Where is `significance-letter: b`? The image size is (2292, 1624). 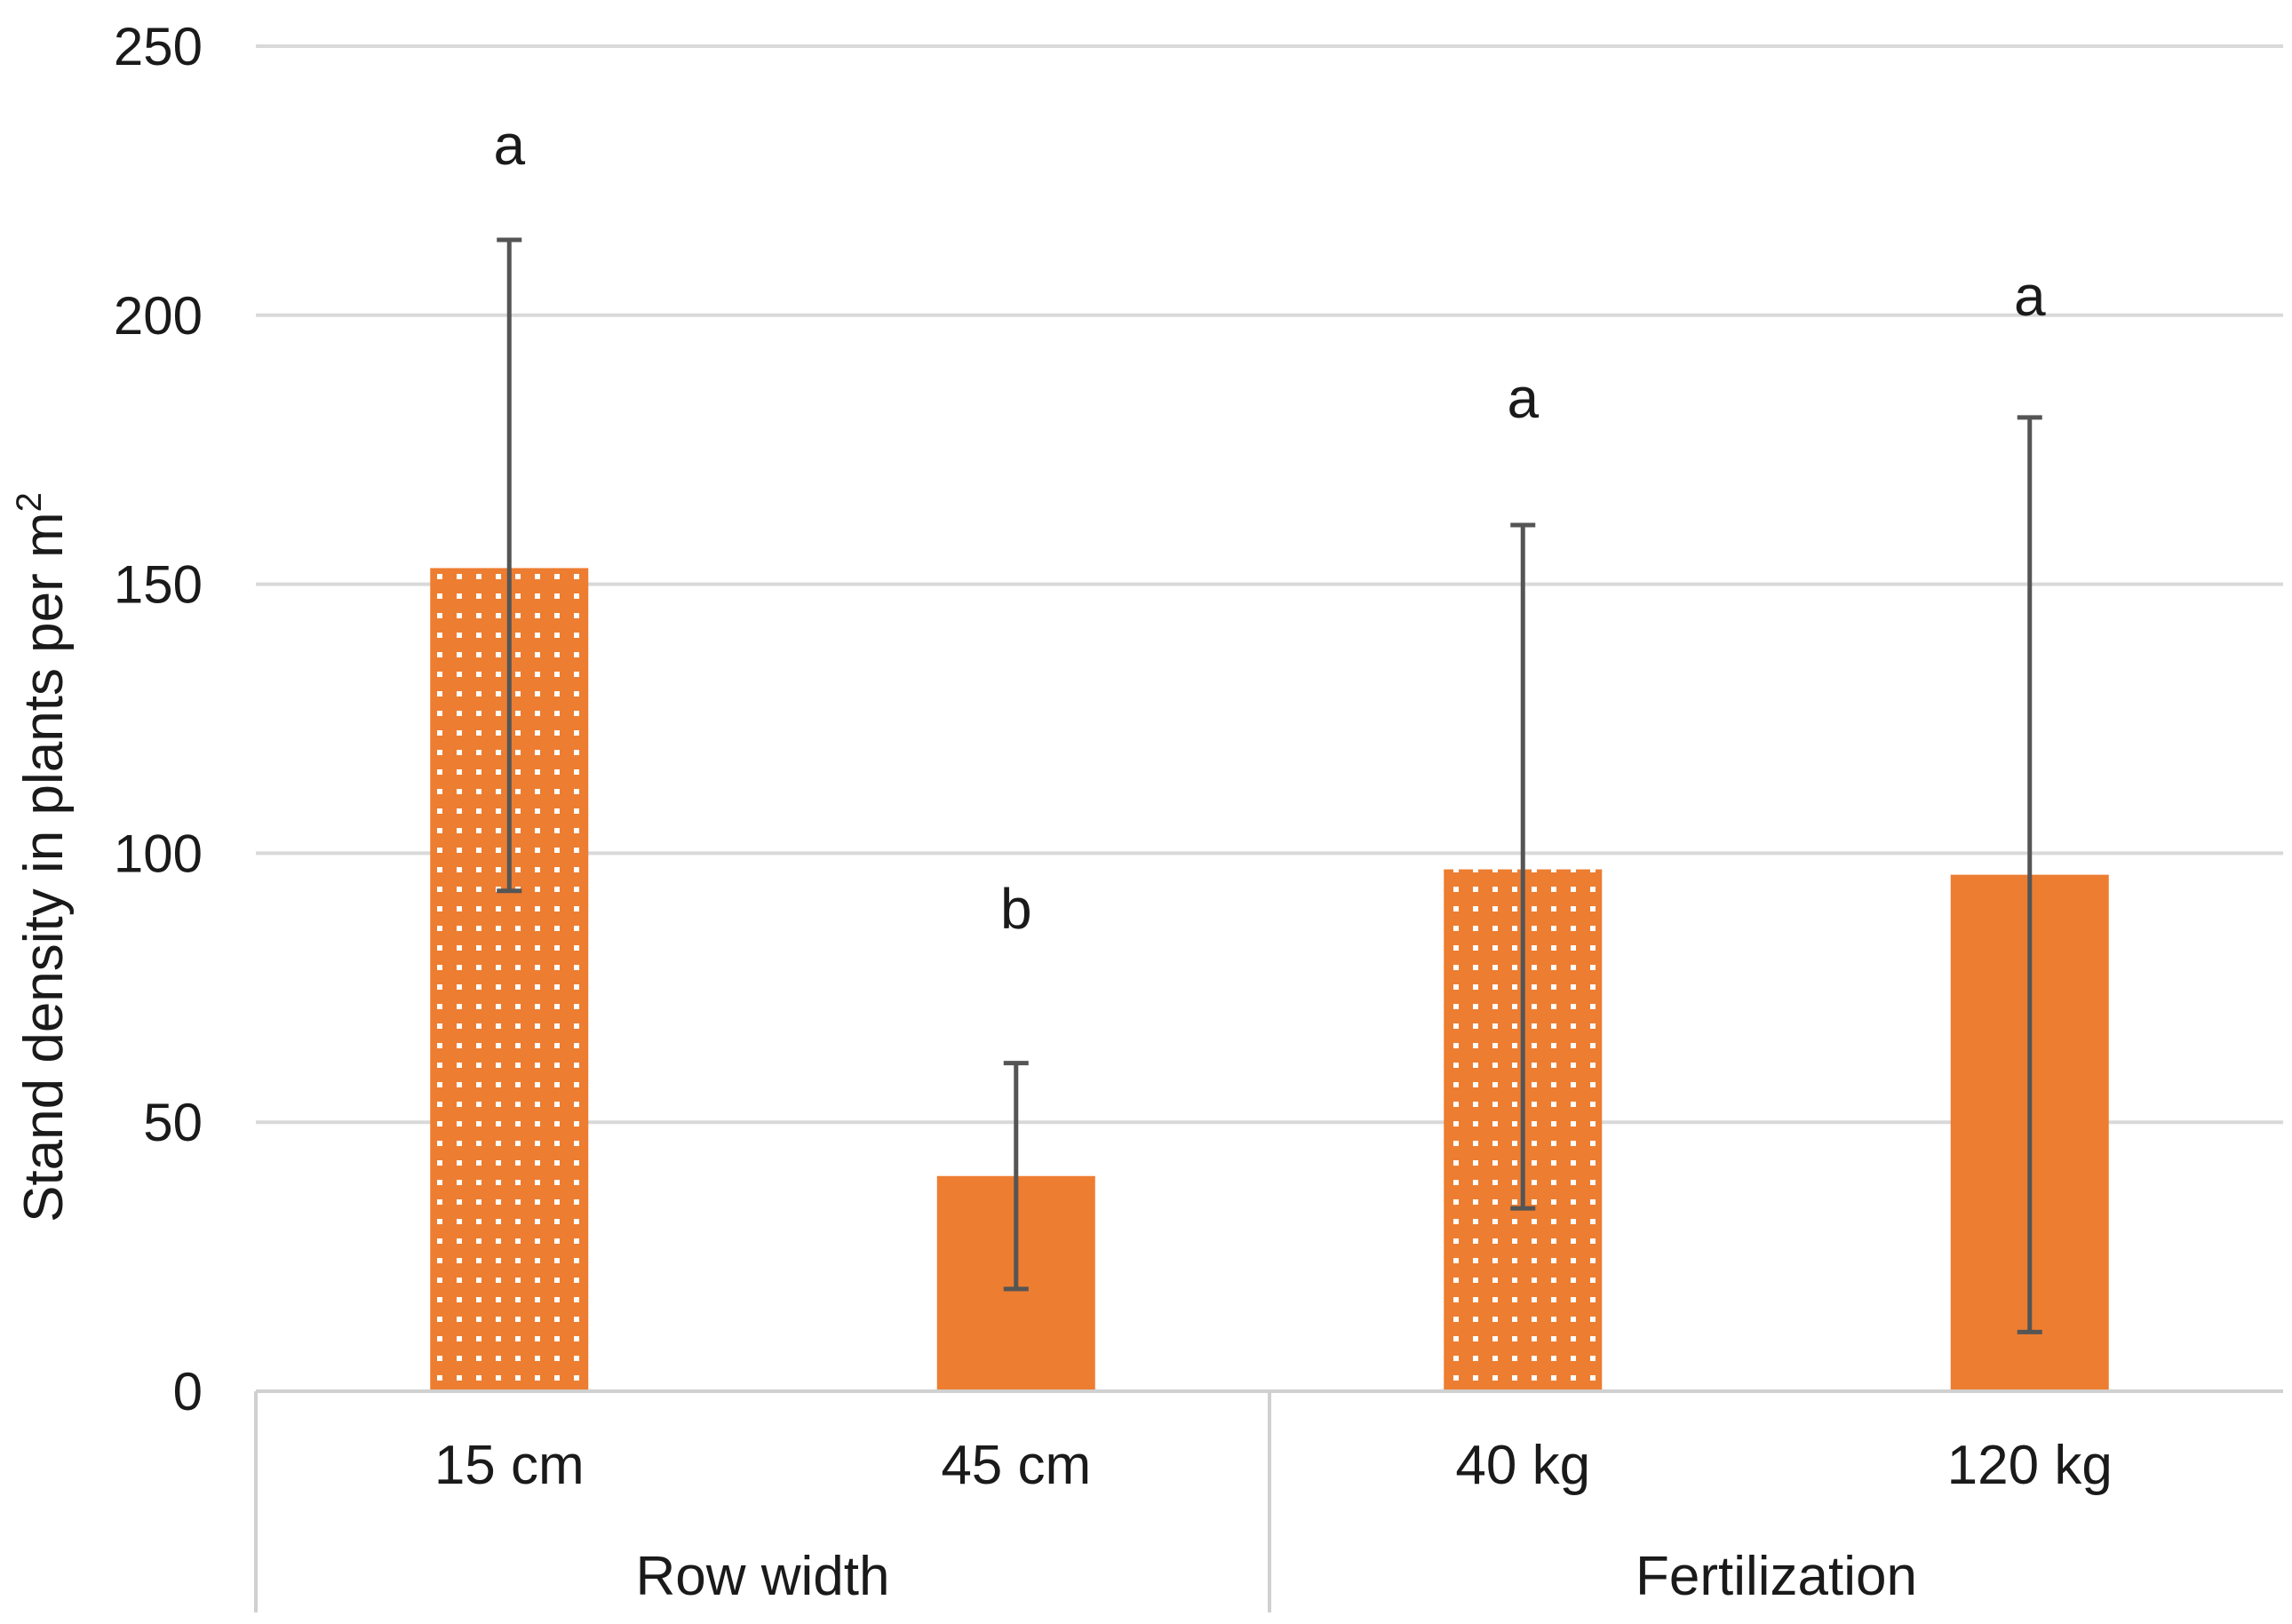
significance-letter: b is located at coordinates (1016, 909).